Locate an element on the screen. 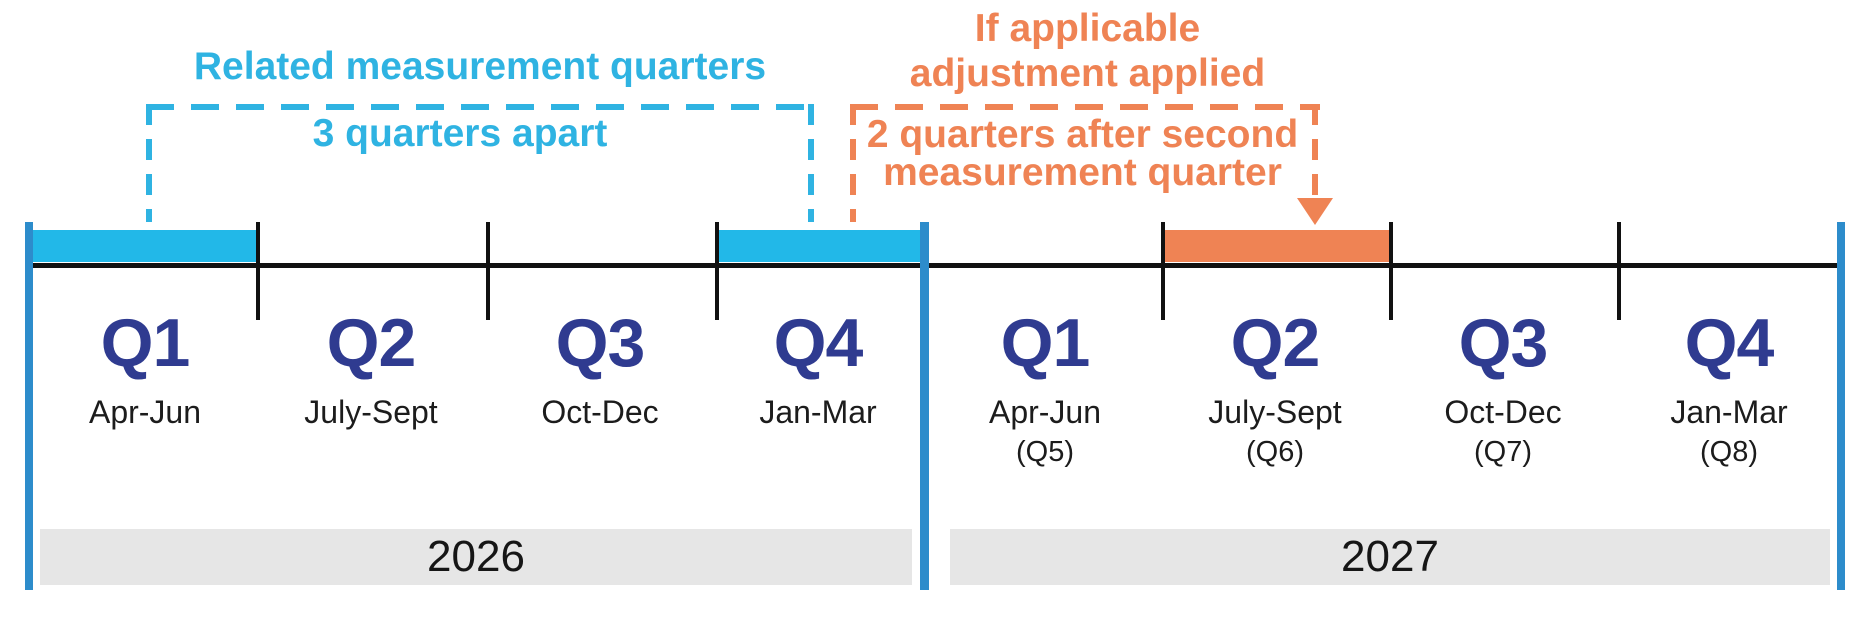  quarter-cell-2027-q2: Q2 July-Sept (Q6) is located at coordinates (1275, 387).